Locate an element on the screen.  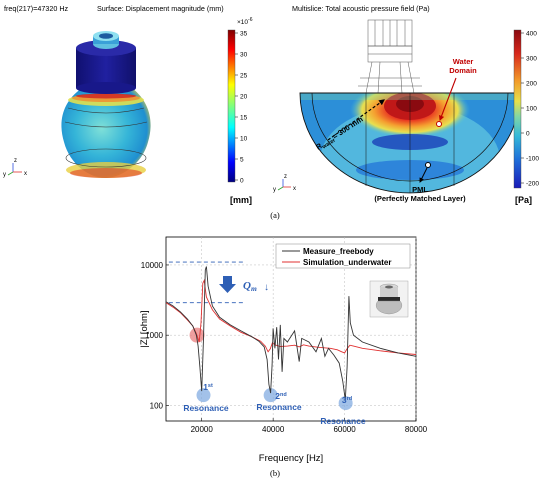
axes-triad-left: z y x is located at coordinates (15, 168).